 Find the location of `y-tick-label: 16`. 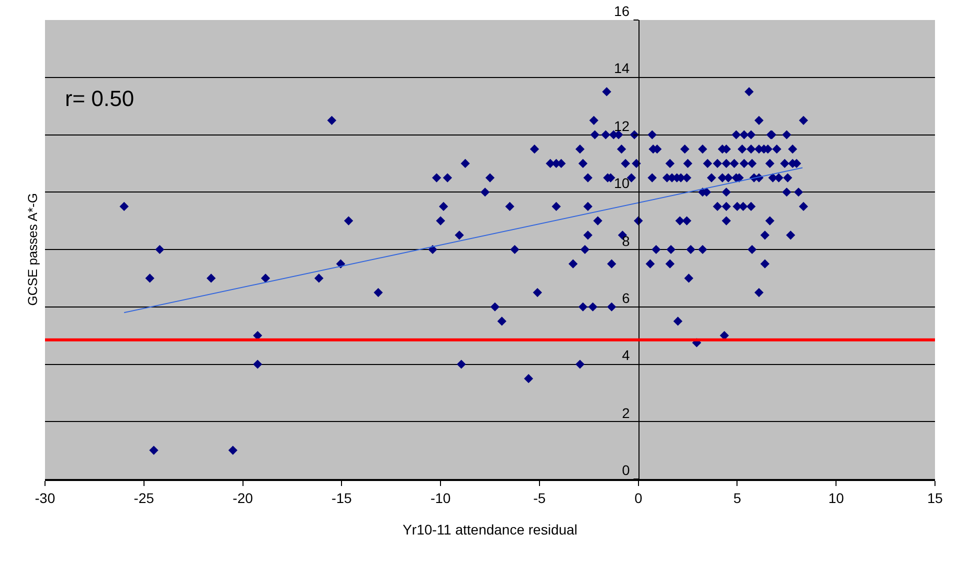

y-tick-label: 16 is located at coordinates (622, 11).